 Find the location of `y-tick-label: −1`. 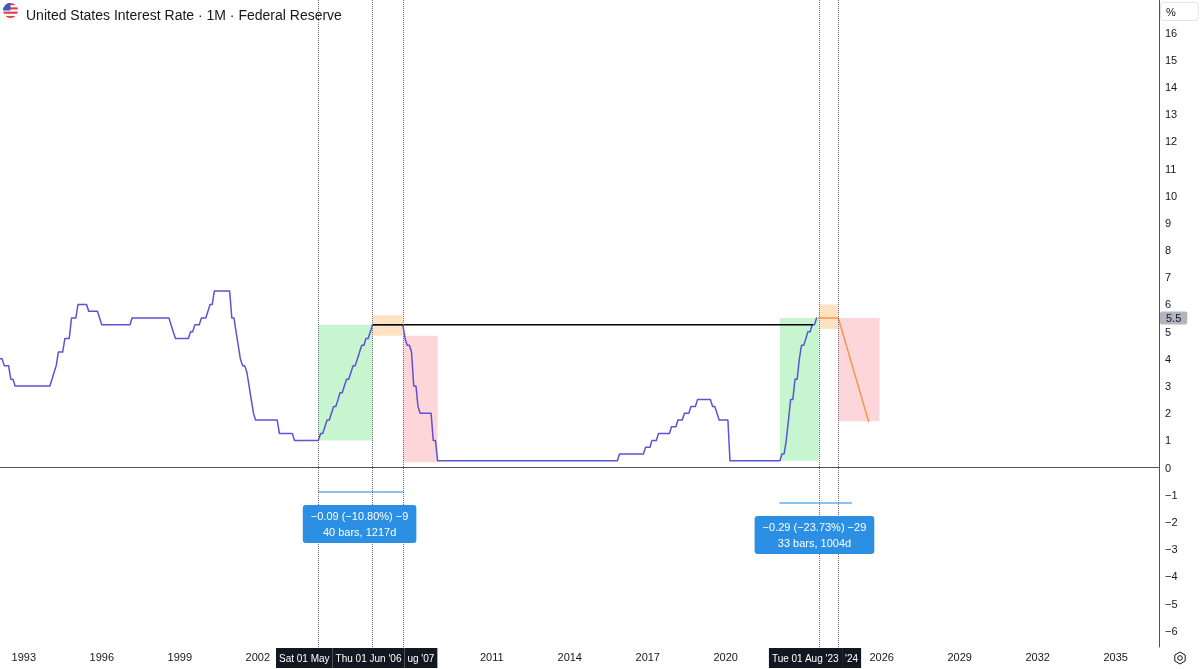

y-tick-label: −1 is located at coordinates (1171, 494).